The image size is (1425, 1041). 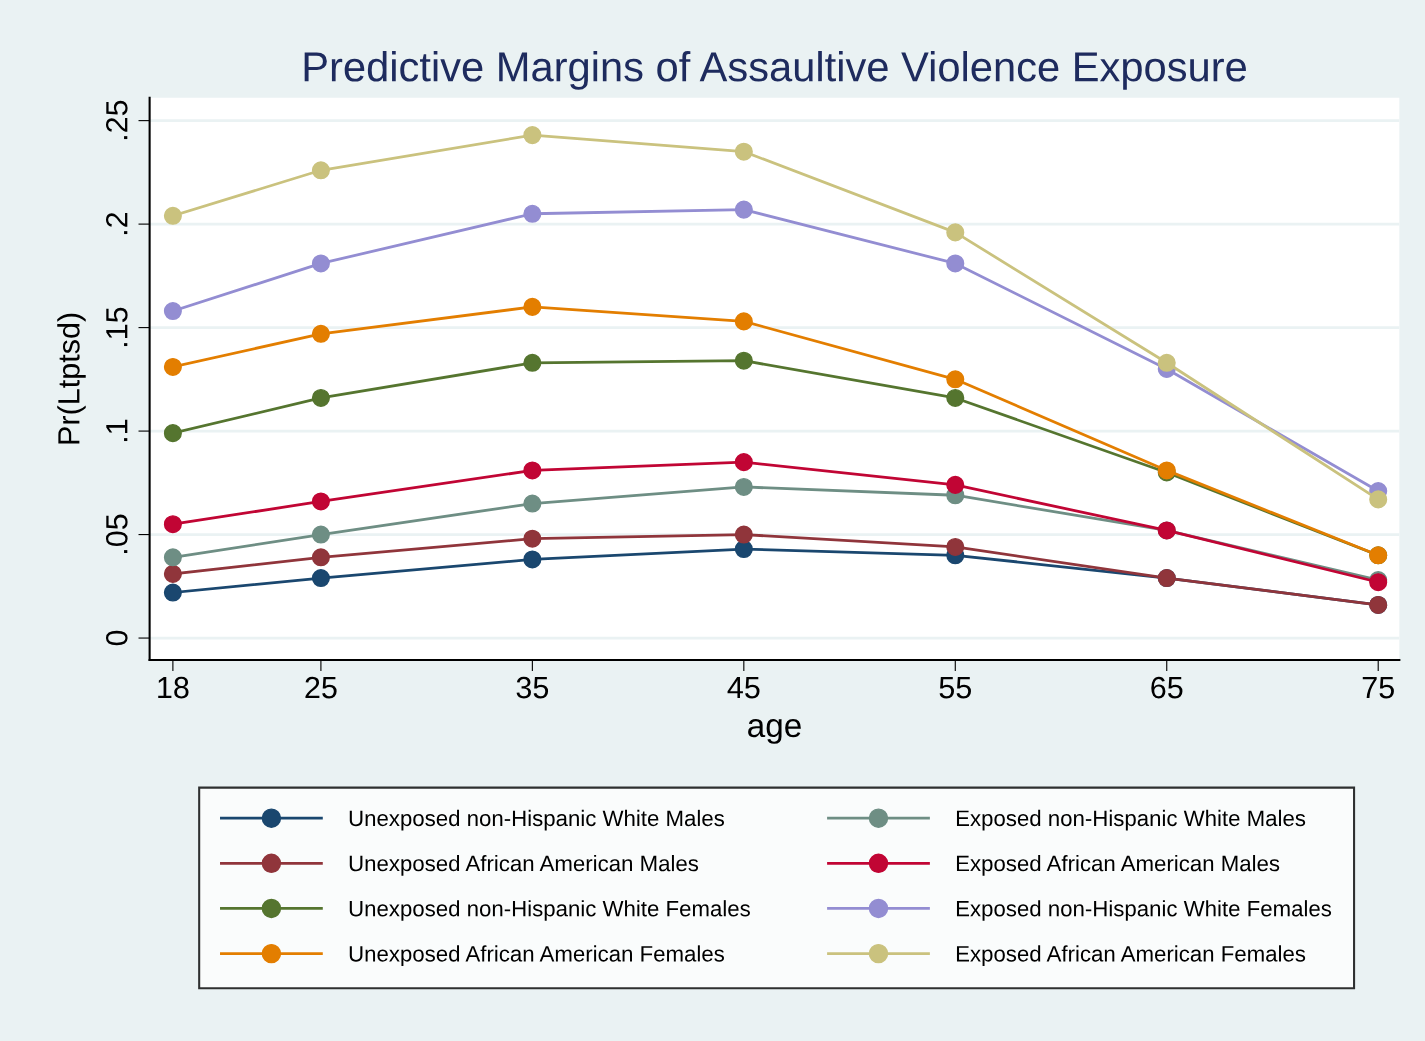 What do you see at coordinates (116, 638) in the screenshot?
I see `y-tick-label: 0` at bounding box center [116, 638].